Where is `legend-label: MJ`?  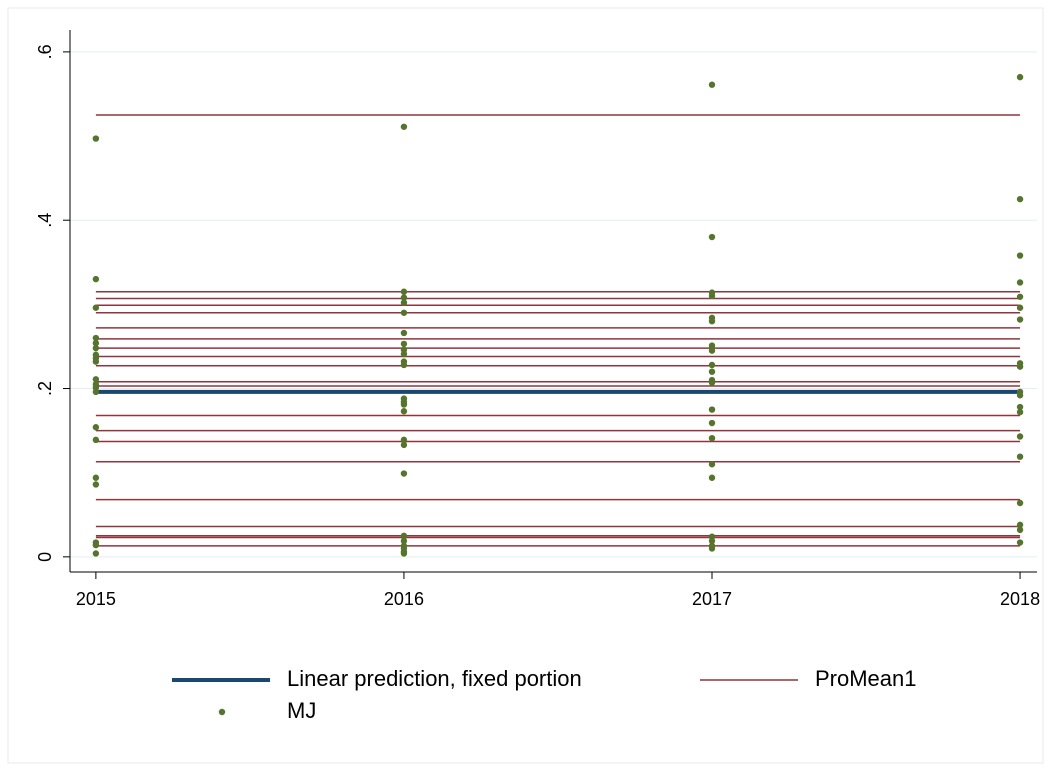
legend-label: MJ is located at coordinates (301, 710).